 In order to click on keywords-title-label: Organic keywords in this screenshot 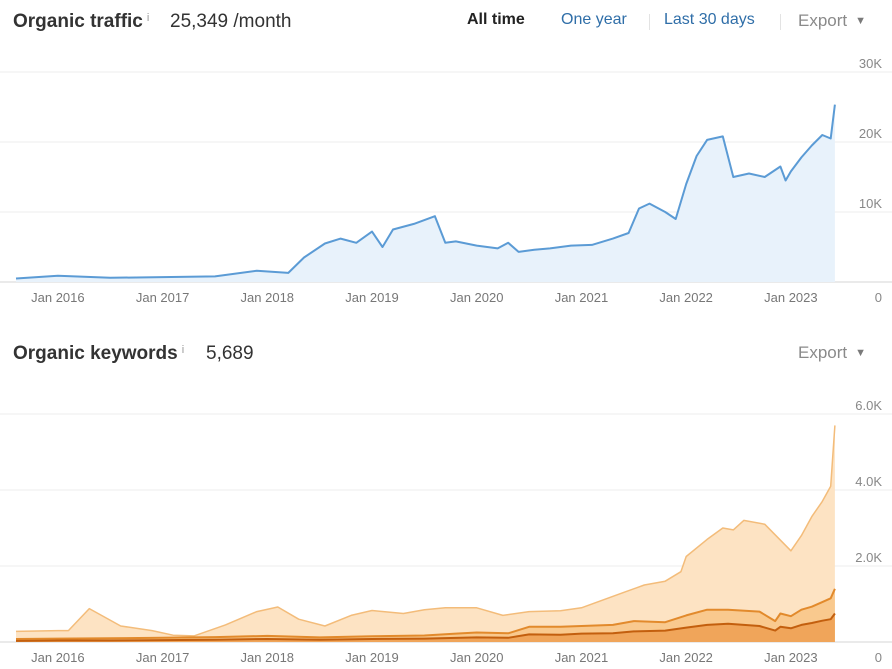, I will do `click(95, 353)`.